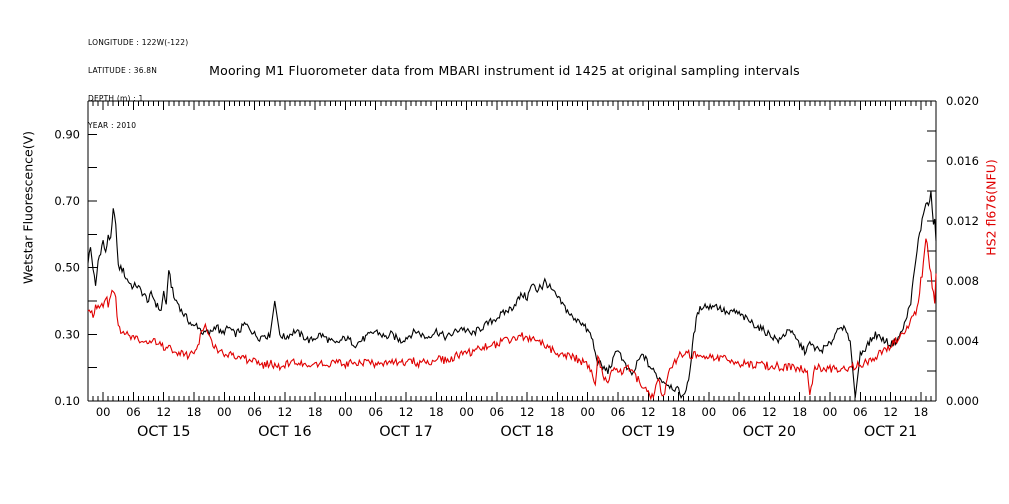 The height and width of the screenshot is (504, 1009). I want to click on y-axis-right-tick-label: 0.016, so click(962, 161).